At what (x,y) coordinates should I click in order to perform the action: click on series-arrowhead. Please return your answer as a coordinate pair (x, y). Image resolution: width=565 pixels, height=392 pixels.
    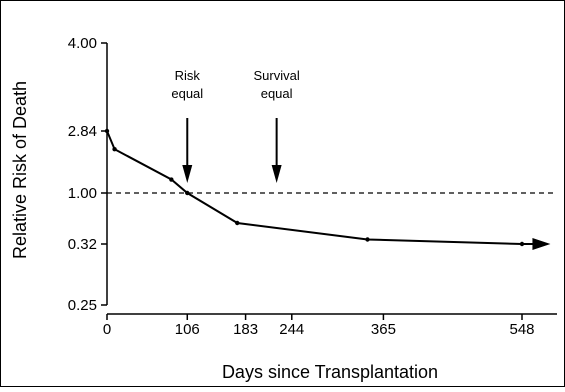
    Looking at the image, I should click on (541, 244).